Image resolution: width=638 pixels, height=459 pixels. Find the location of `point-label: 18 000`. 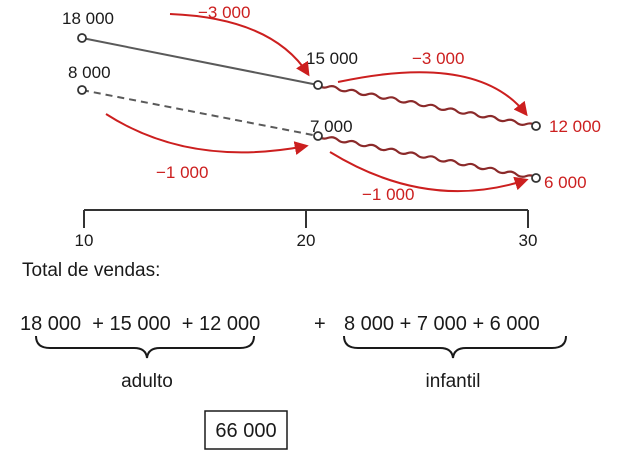

point-label: 18 000 is located at coordinates (88, 18).